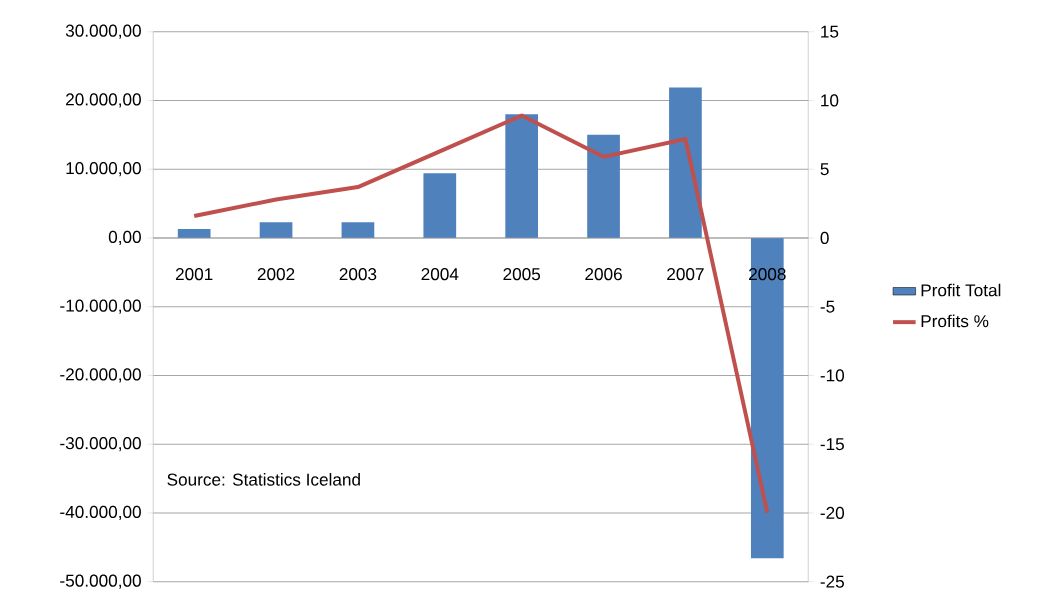 The width and height of the screenshot is (1054, 603). What do you see at coordinates (824, 238) in the screenshot?
I see `y2-tick-label: 0` at bounding box center [824, 238].